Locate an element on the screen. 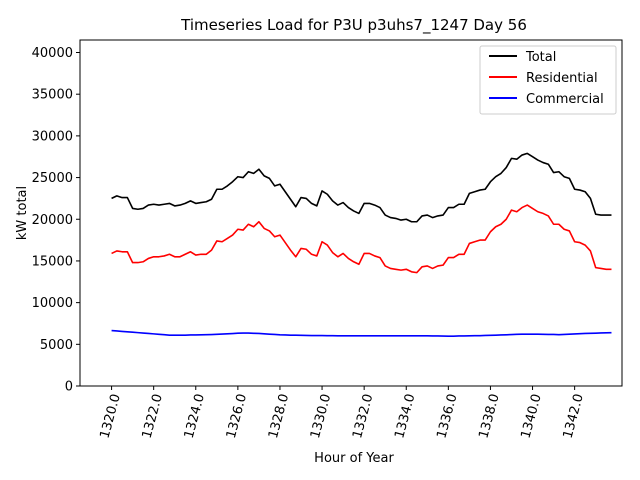 The width and height of the screenshot is (640, 480). y-tick-label: 0 is located at coordinates (69, 387).